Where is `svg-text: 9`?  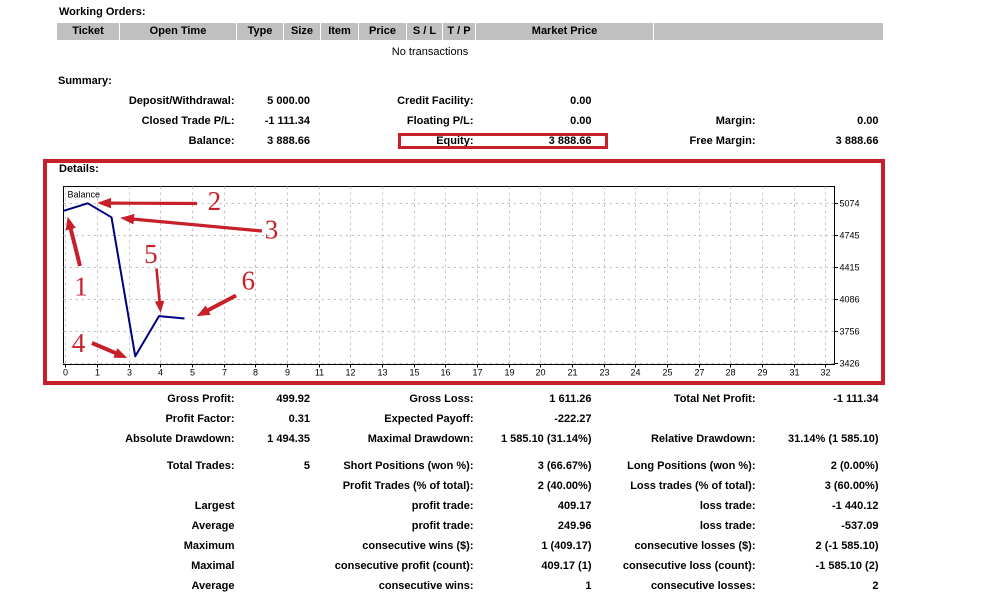 svg-text: 9 is located at coordinates (287, 373).